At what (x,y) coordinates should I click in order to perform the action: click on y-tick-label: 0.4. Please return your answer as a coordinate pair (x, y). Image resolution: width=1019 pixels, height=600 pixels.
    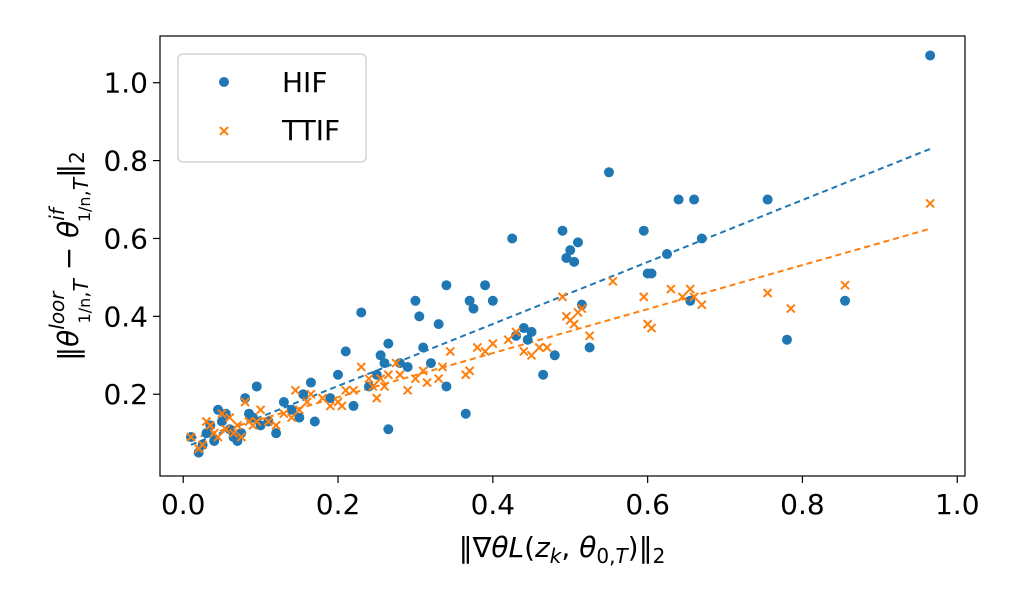
    Looking at the image, I should click on (125, 316).